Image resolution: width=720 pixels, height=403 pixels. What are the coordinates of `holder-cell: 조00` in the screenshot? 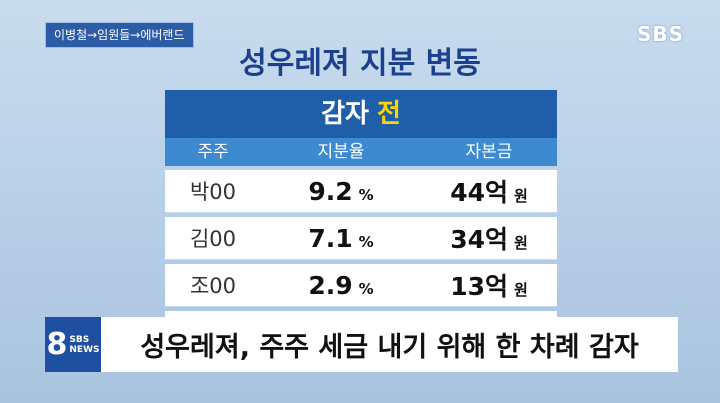 It's located at (213, 286).